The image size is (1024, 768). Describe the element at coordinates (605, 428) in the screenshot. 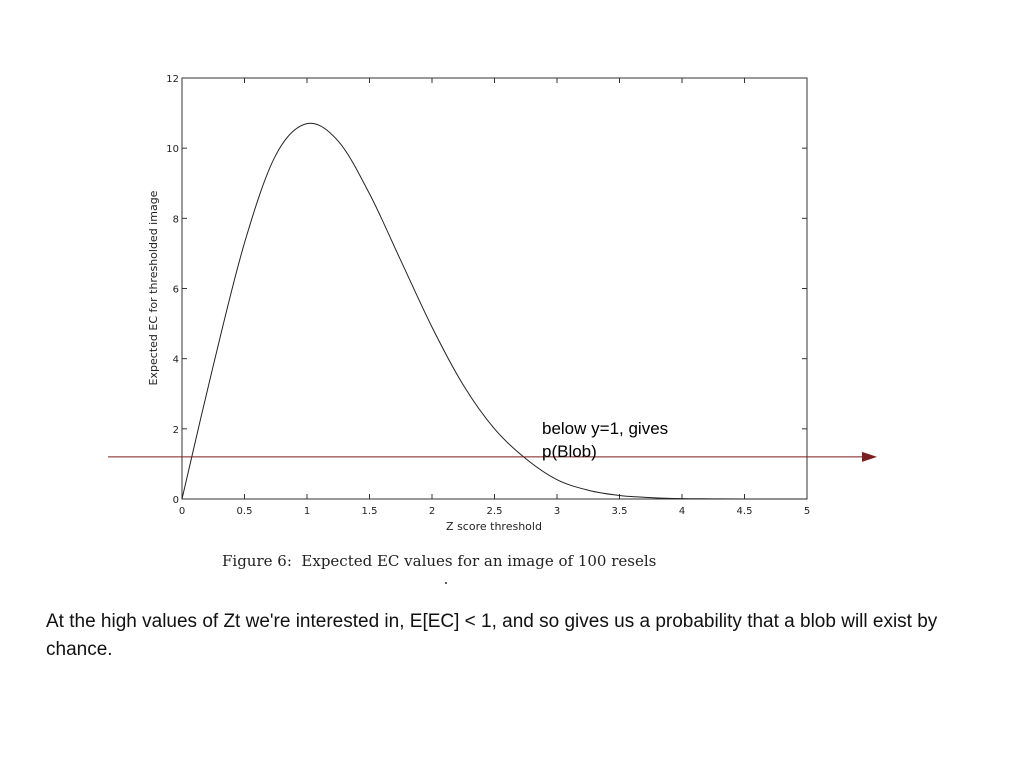

I see `annotation-line-1: below y=1, gives` at that location.